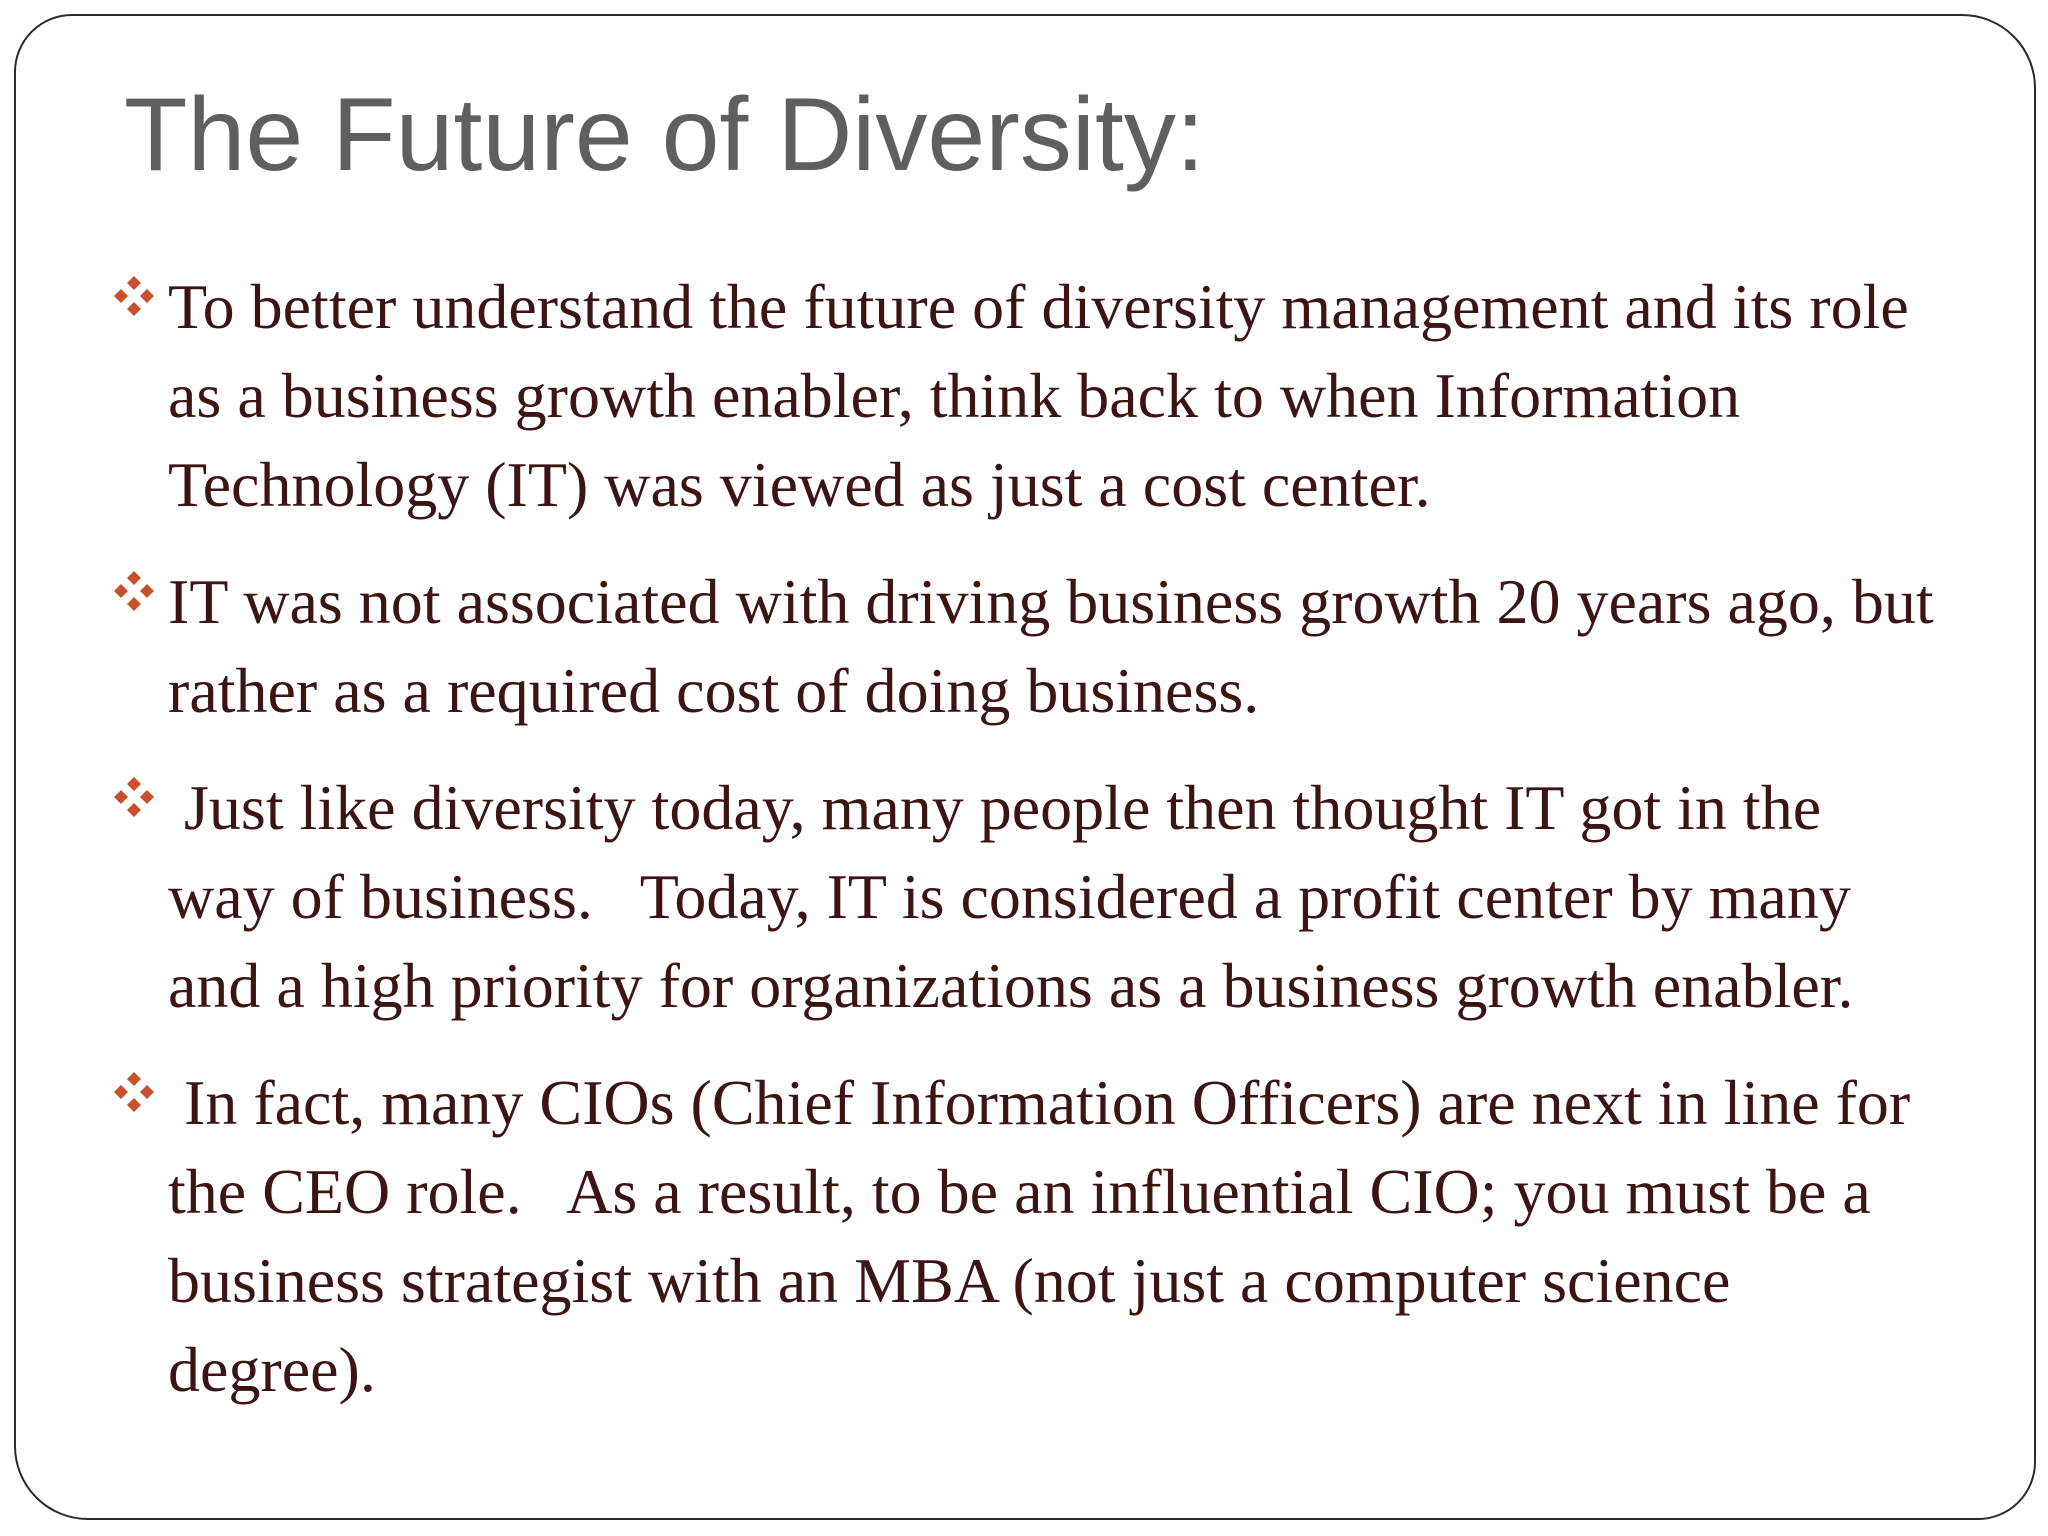 The height and width of the screenshot is (1536, 2048). What do you see at coordinates (664, 135) in the screenshot?
I see `slide-title: The Future of Diversity:` at bounding box center [664, 135].